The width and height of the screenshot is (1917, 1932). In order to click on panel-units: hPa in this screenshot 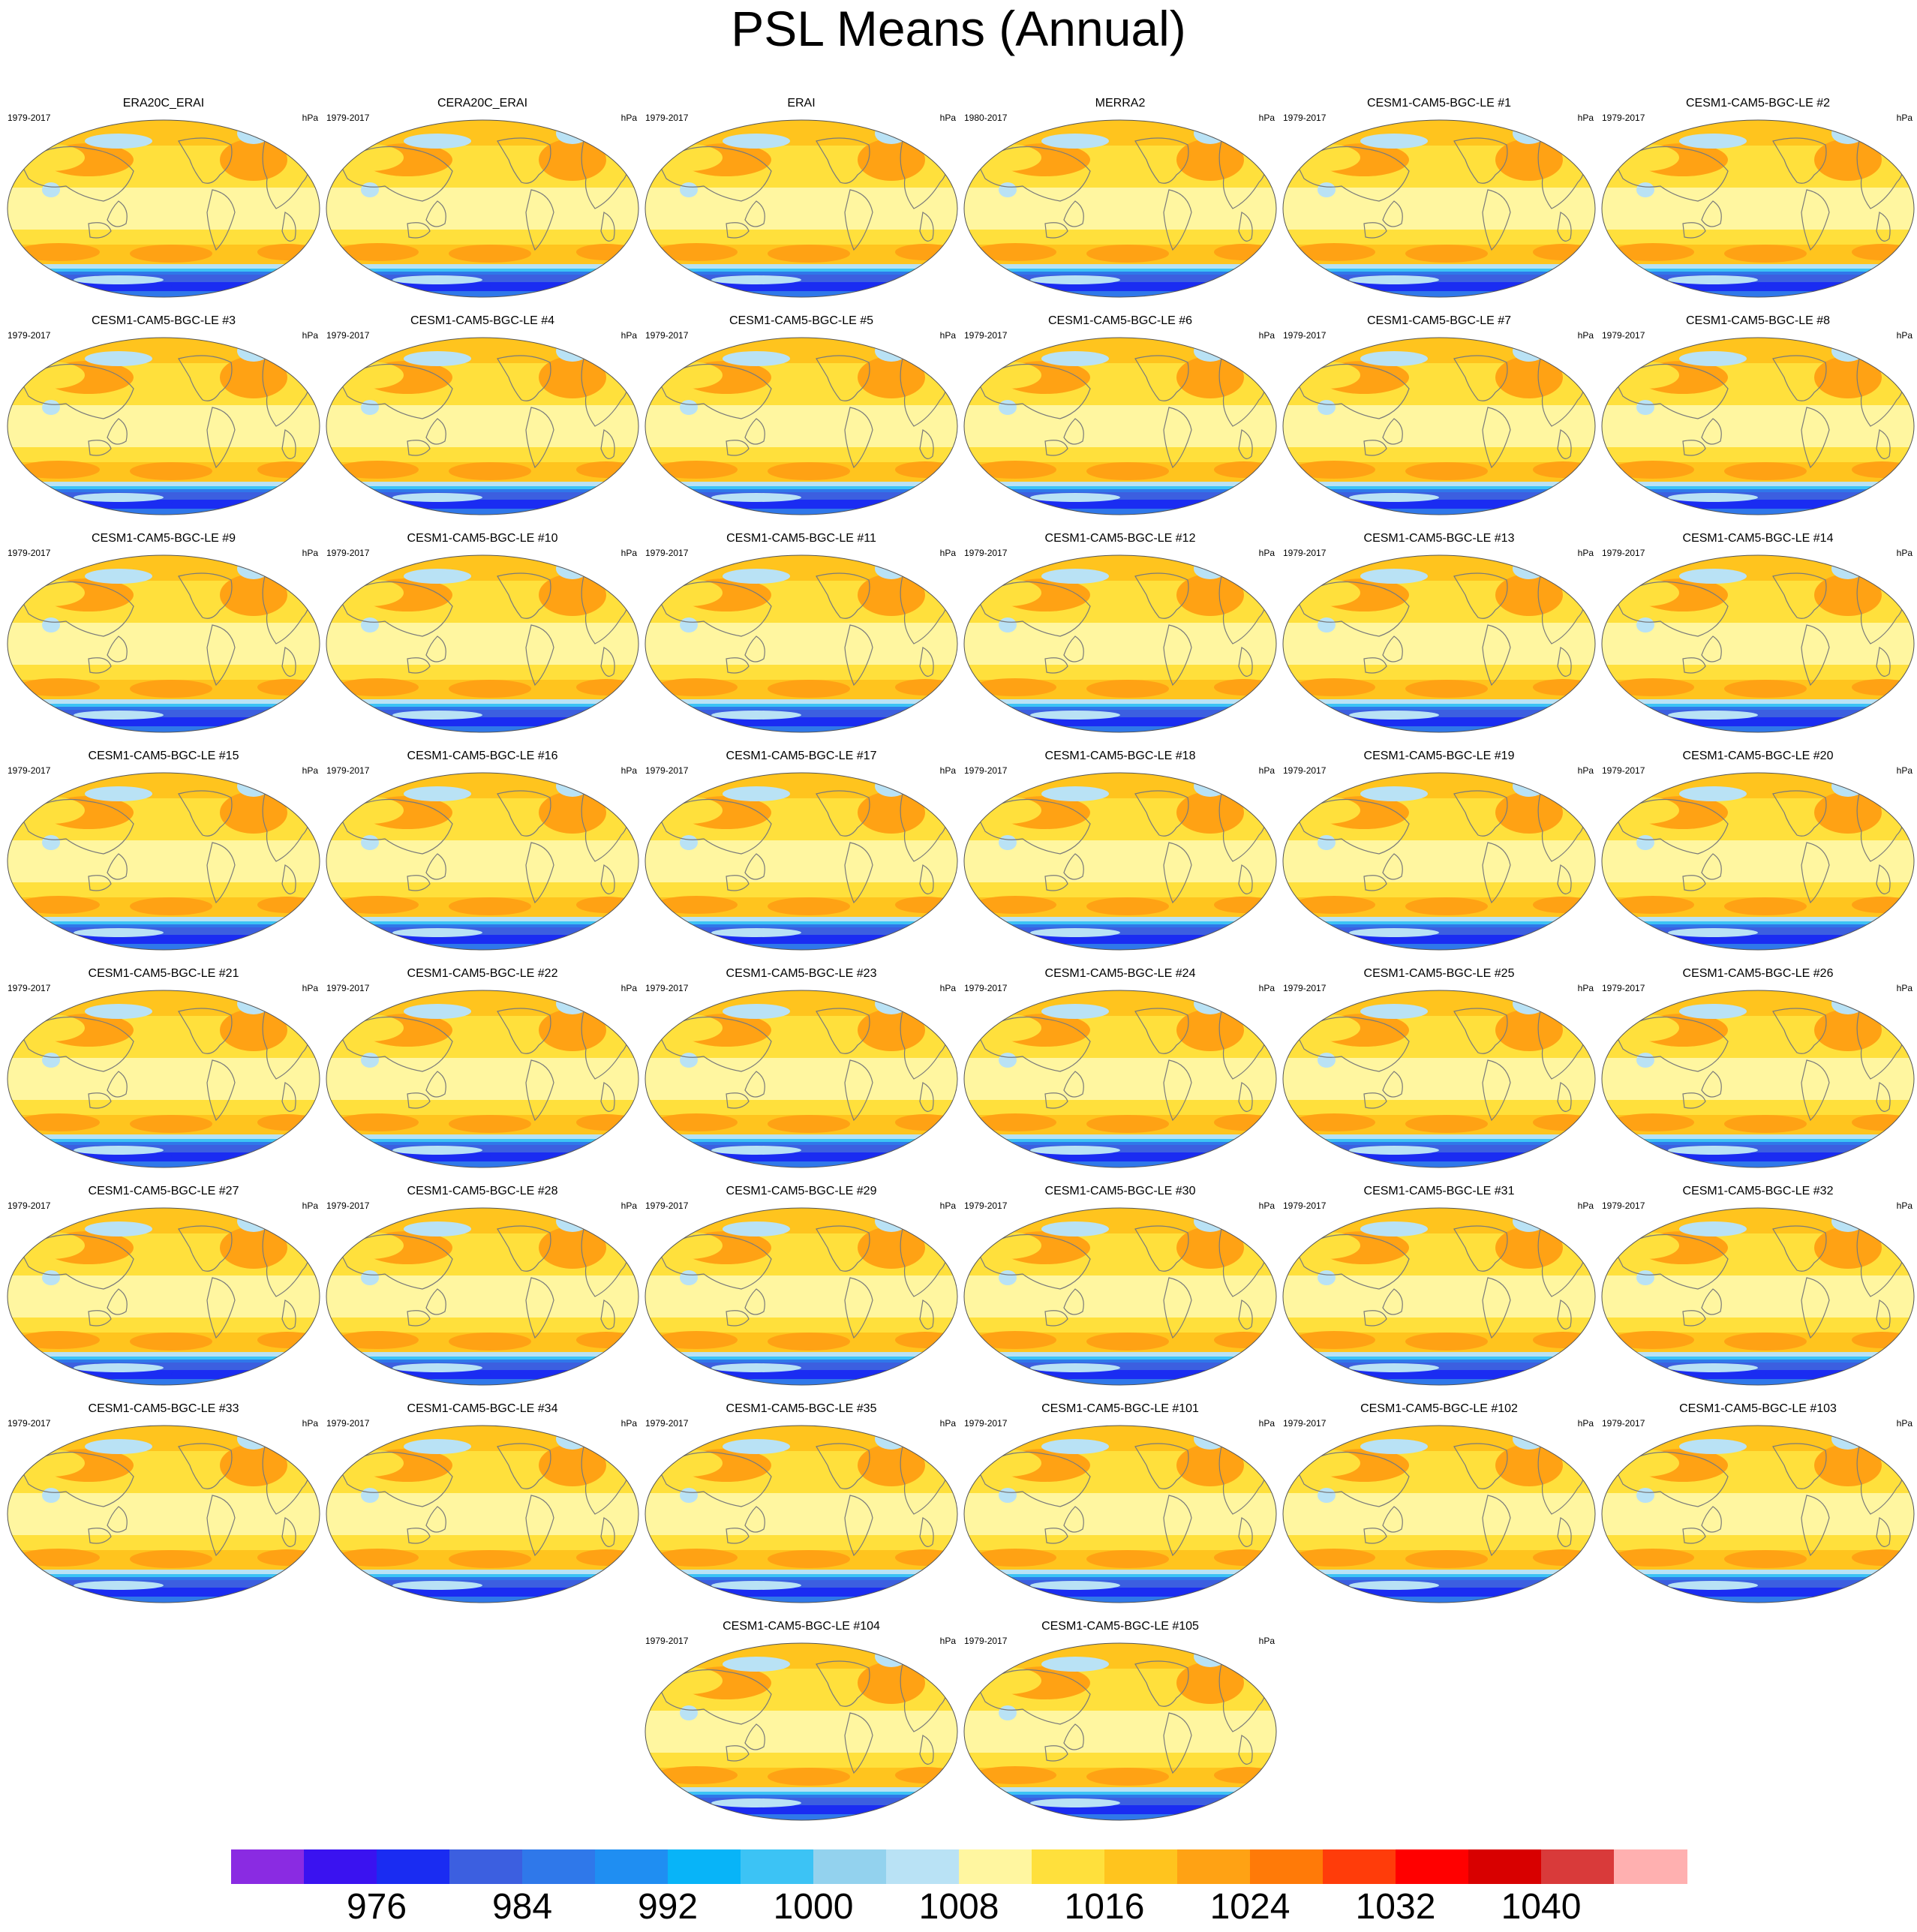, I will do `click(1266, 1423)`.